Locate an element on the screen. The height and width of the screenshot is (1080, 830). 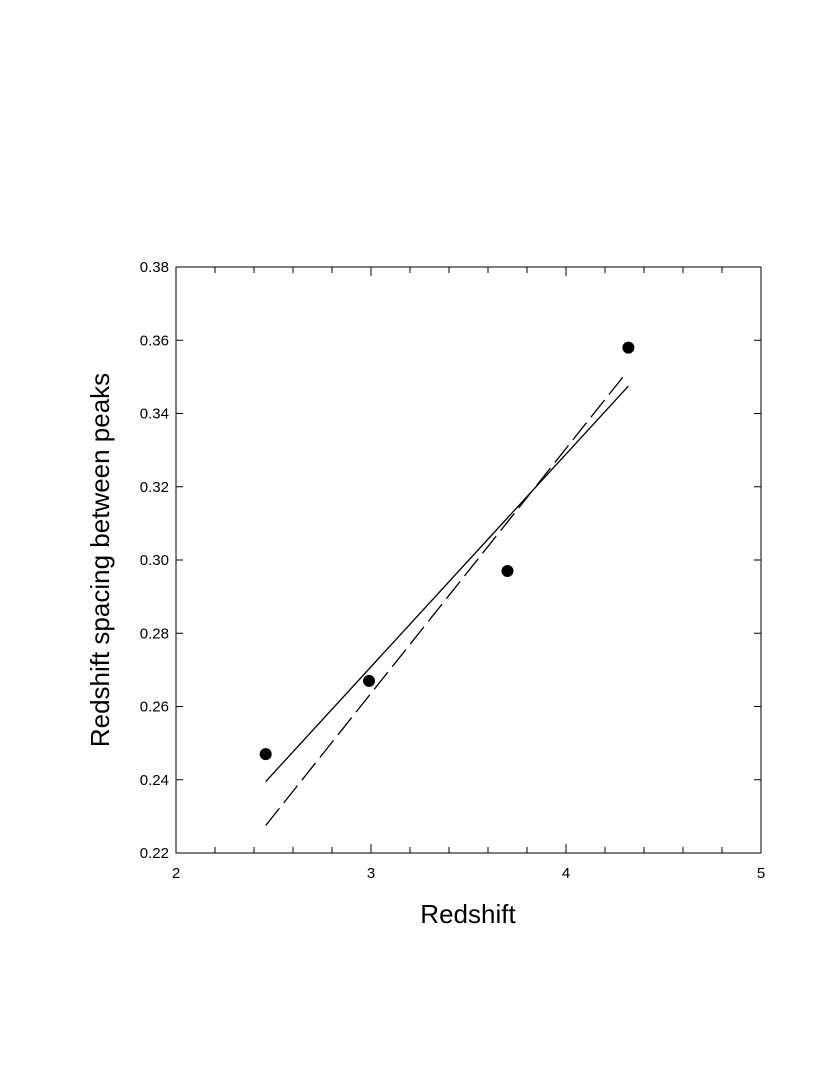
y-tick-label: 0.34 is located at coordinates (154, 414).